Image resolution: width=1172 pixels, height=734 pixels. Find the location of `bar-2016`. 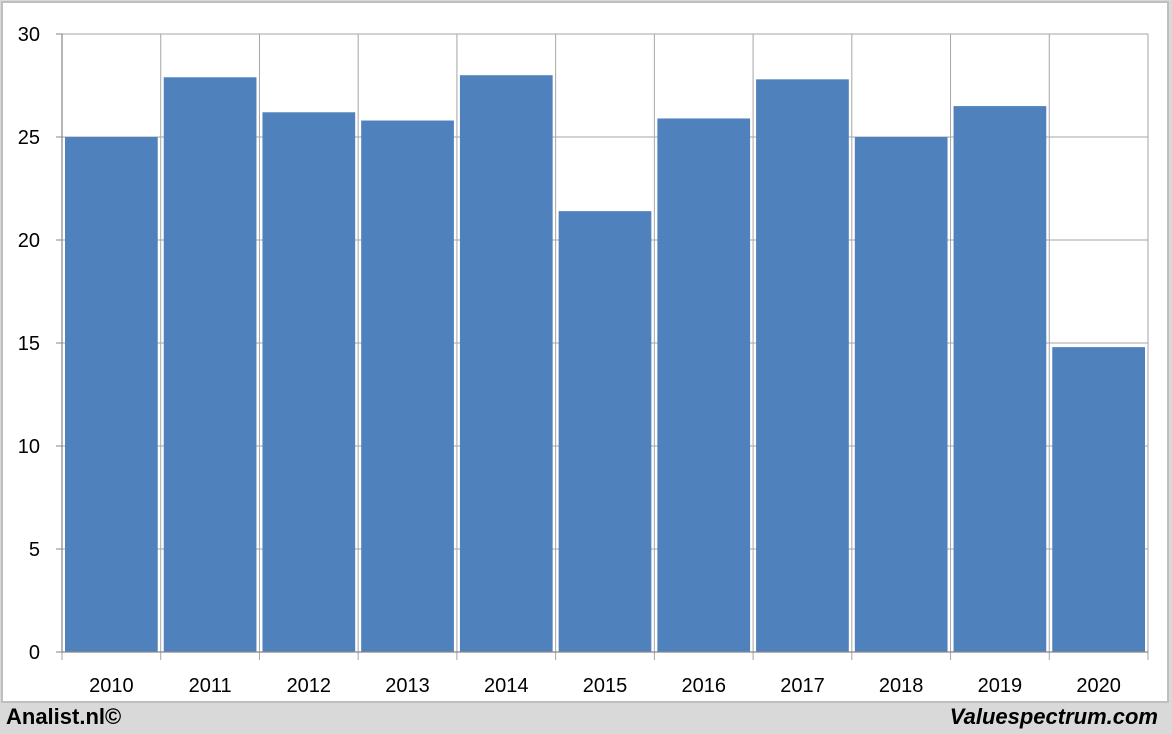

bar-2016 is located at coordinates (704, 385).